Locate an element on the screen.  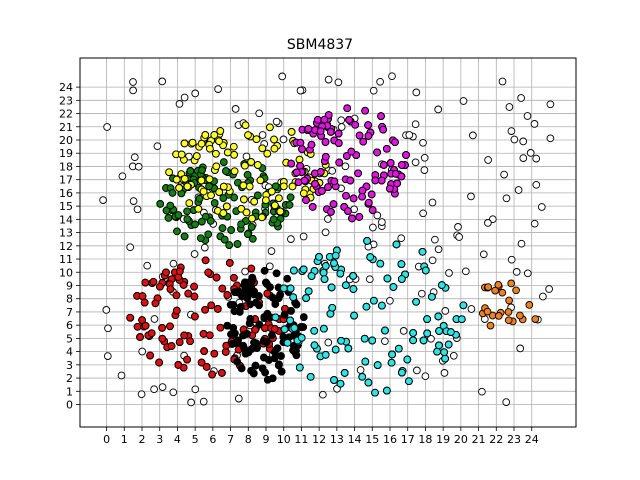
y-tick-label: 4 is located at coordinates (69, 352).